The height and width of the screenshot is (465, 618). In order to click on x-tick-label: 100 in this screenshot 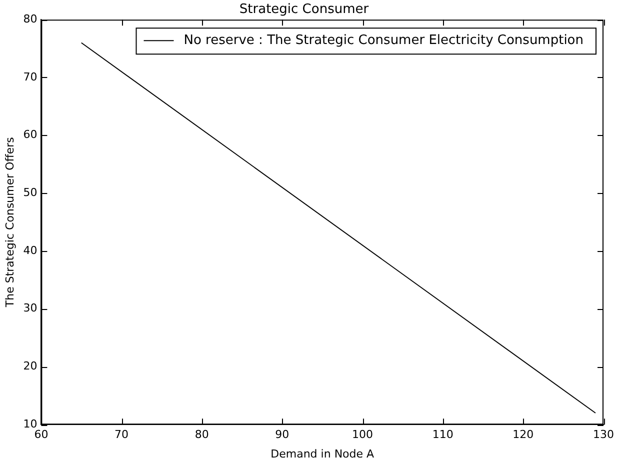, I will do `click(363, 435)`.